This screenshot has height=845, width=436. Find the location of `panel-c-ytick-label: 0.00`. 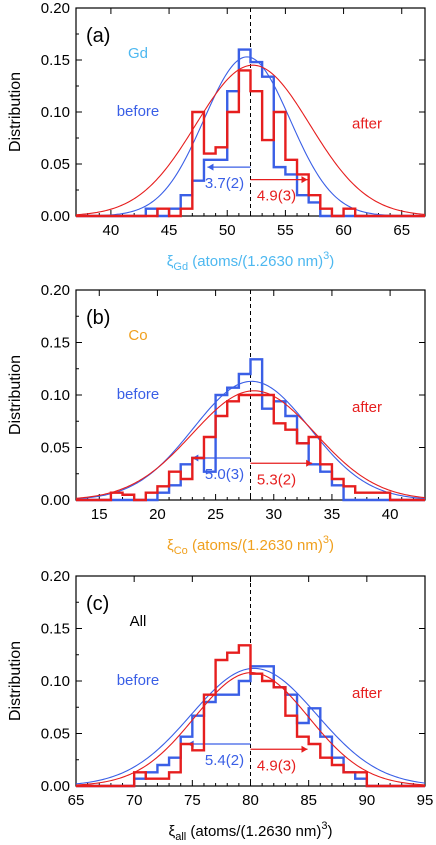

panel-c-ytick-label: 0.00 is located at coordinates (55, 786).